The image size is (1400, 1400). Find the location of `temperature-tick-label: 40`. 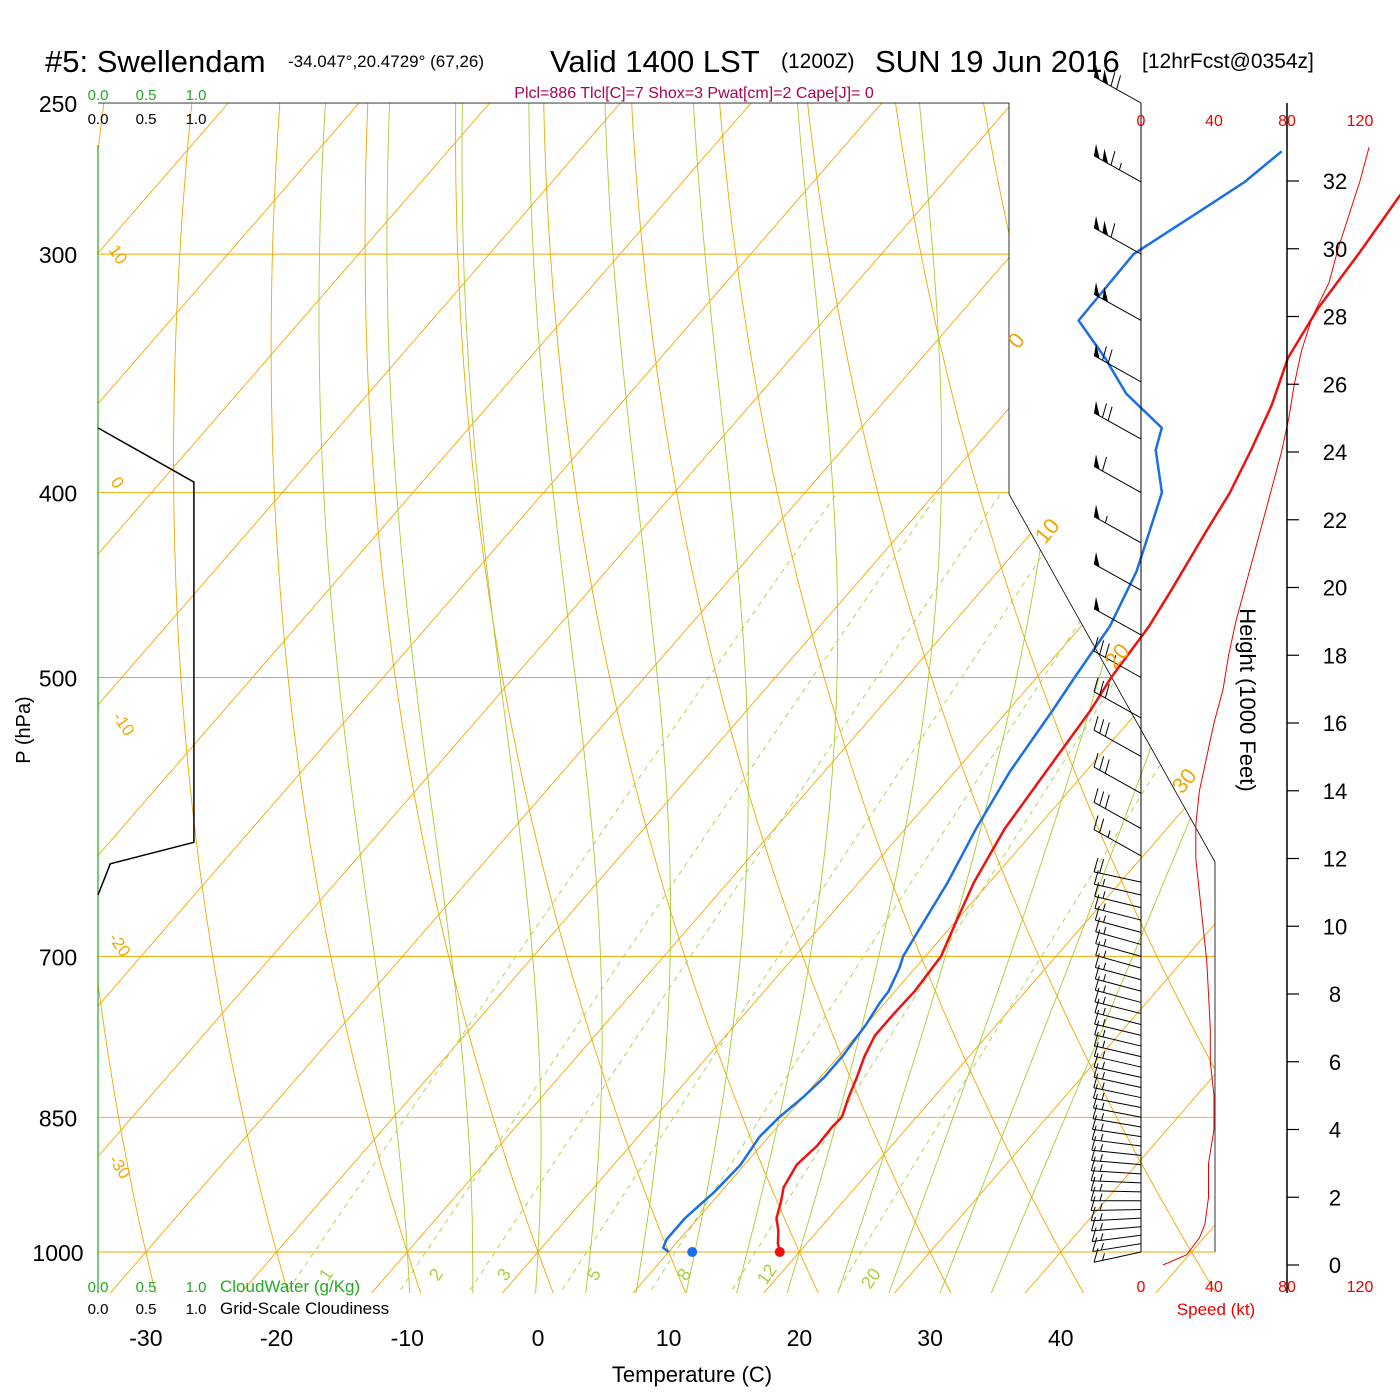

temperature-tick-label: 40 is located at coordinates (1061, 1338).